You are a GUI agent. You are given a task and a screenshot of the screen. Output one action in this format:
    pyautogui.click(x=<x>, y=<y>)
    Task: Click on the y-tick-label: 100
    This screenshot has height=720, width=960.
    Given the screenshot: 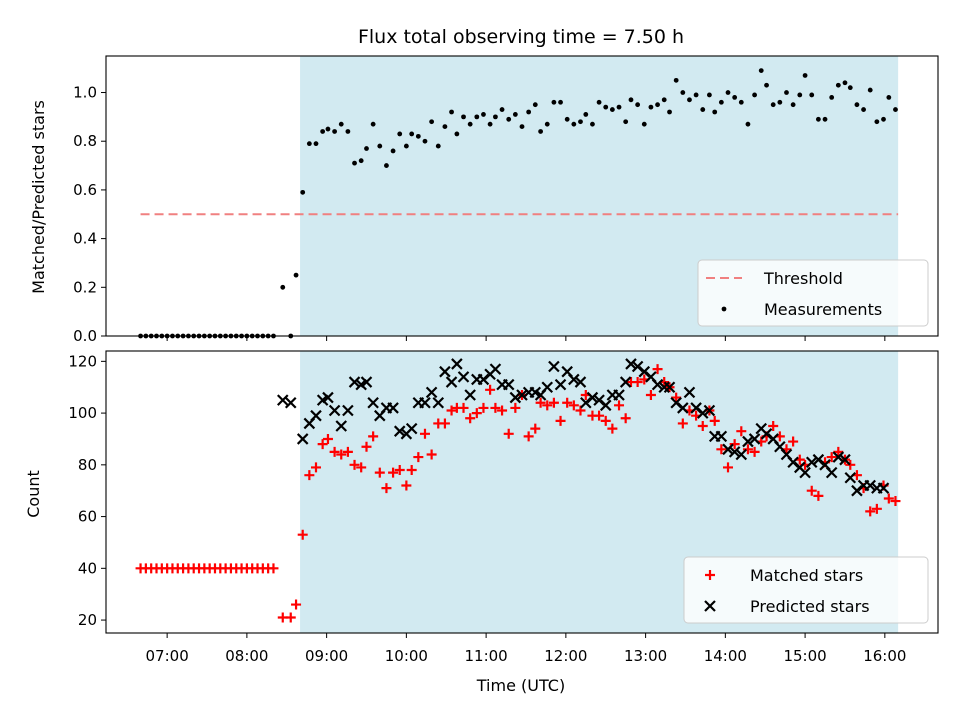 What is the action you would take?
    pyautogui.click(x=82, y=413)
    